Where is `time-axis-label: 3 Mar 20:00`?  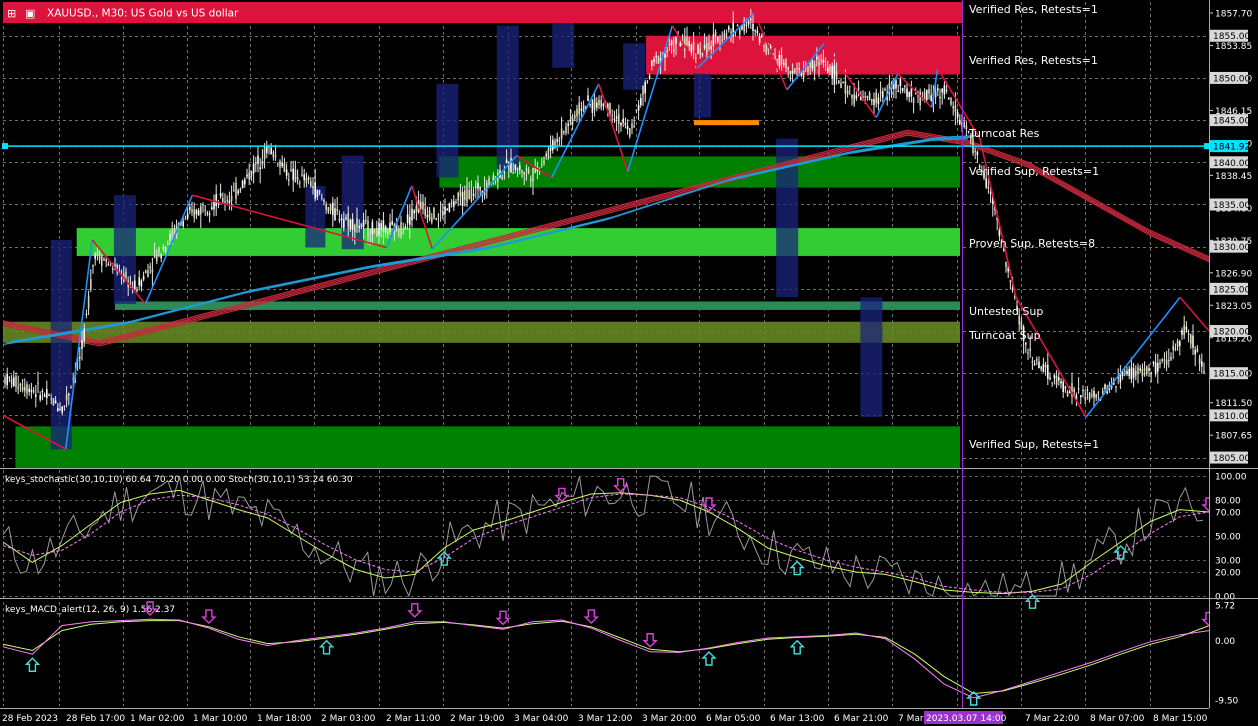 time-axis-label: 3 Mar 20:00 is located at coordinates (669, 719).